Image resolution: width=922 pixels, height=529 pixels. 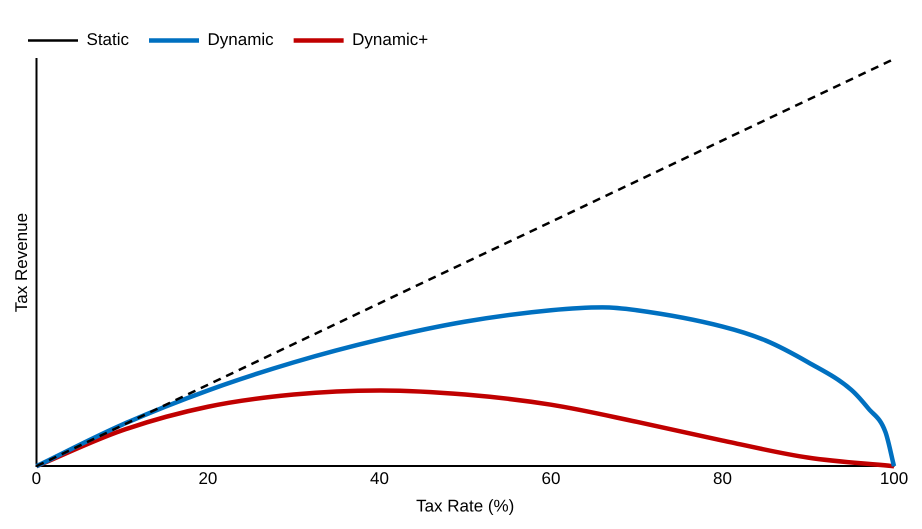 What do you see at coordinates (21, 262) in the screenshot?
I see `y-axis-title: Tax Revenue` at bounding box center [21, 262].